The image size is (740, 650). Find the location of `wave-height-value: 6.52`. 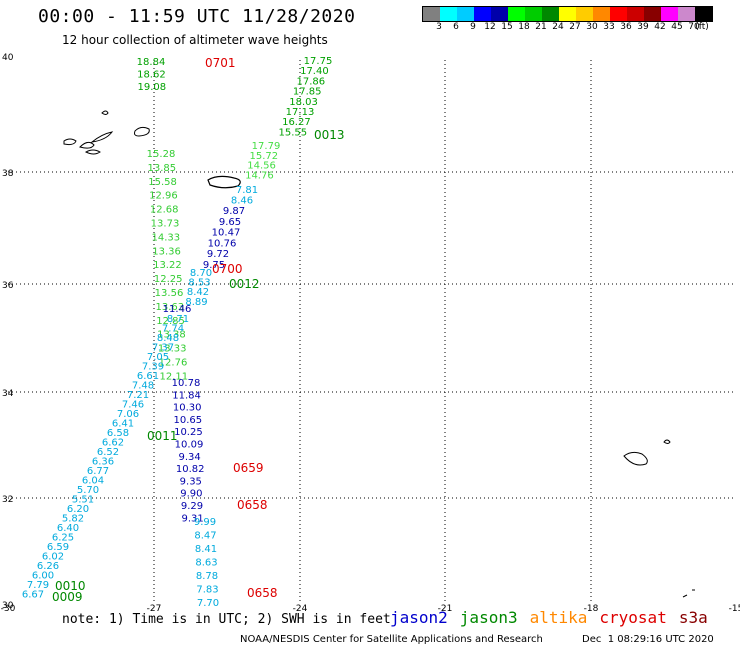

wave-height-value: 6.52 is located at coordinates (108, 452).